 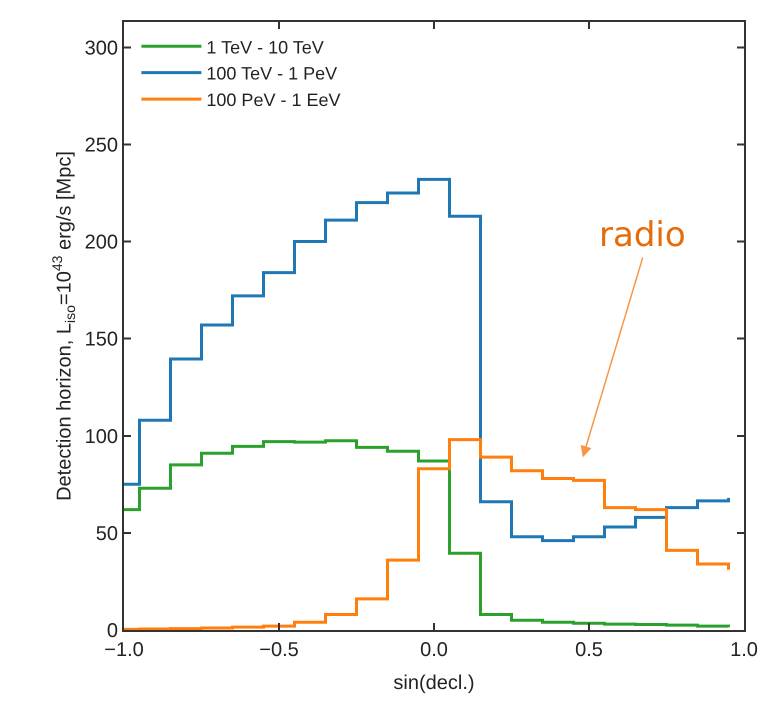 I want to click on y-tick-label: 200, so click(x=101, y=243).